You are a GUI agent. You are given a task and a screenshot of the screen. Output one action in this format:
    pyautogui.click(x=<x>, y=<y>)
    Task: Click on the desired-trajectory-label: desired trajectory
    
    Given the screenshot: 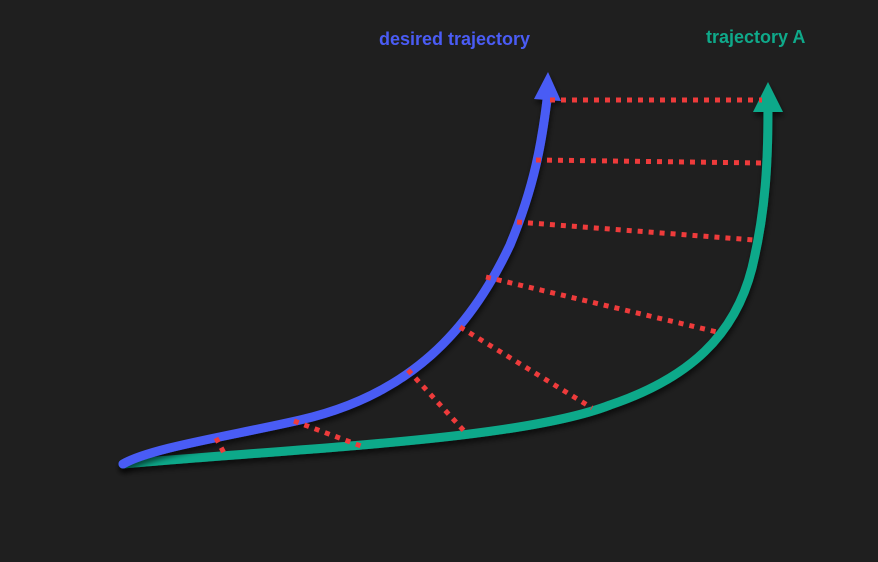 What is the action you would take?
    pyautogui.click(x=455, y=39)
    